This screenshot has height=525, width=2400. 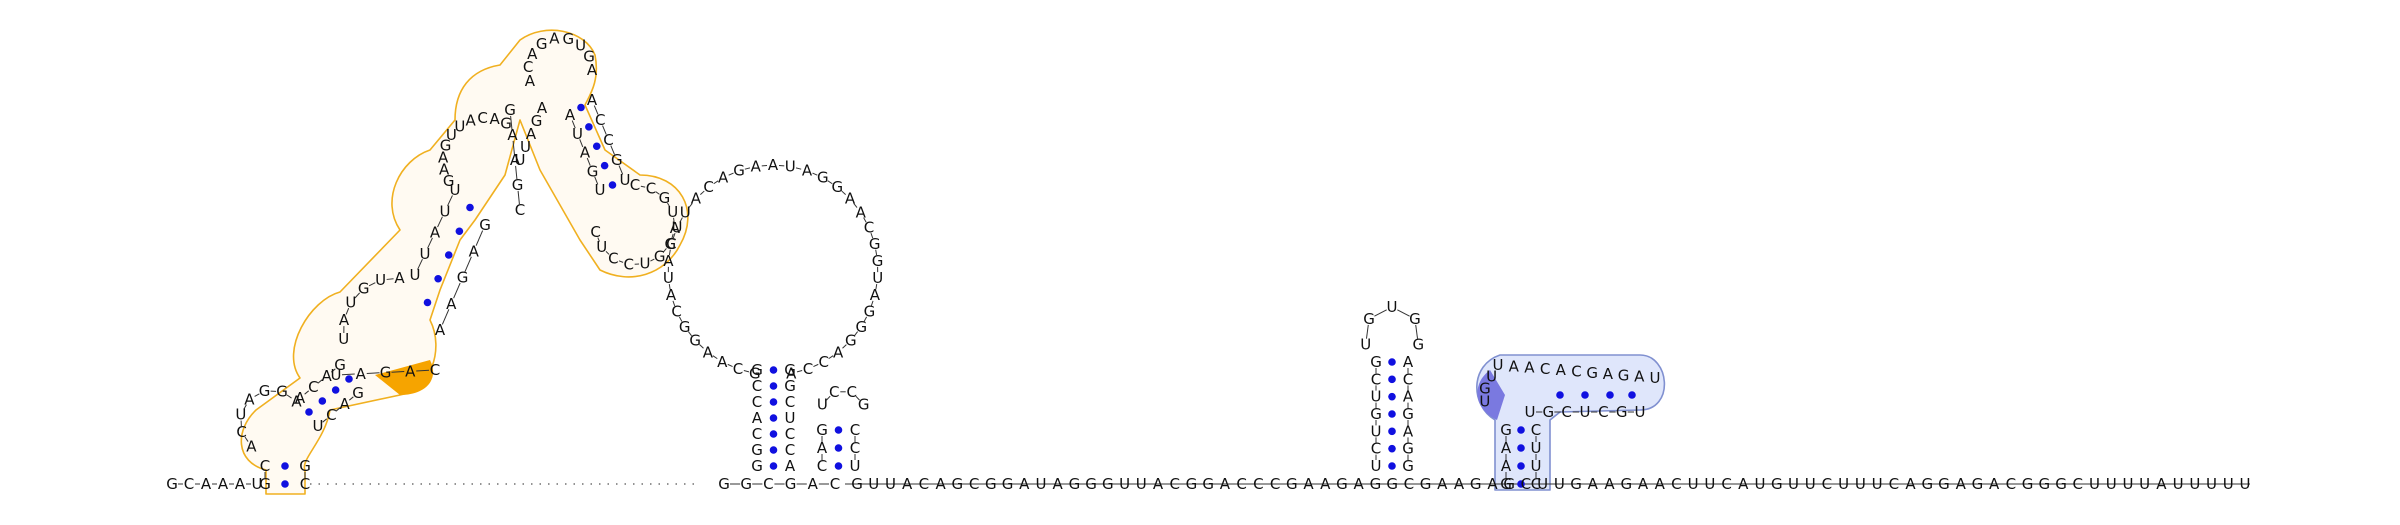 I want to click on nucleotide-82: C, so click(x=2011, y=484).